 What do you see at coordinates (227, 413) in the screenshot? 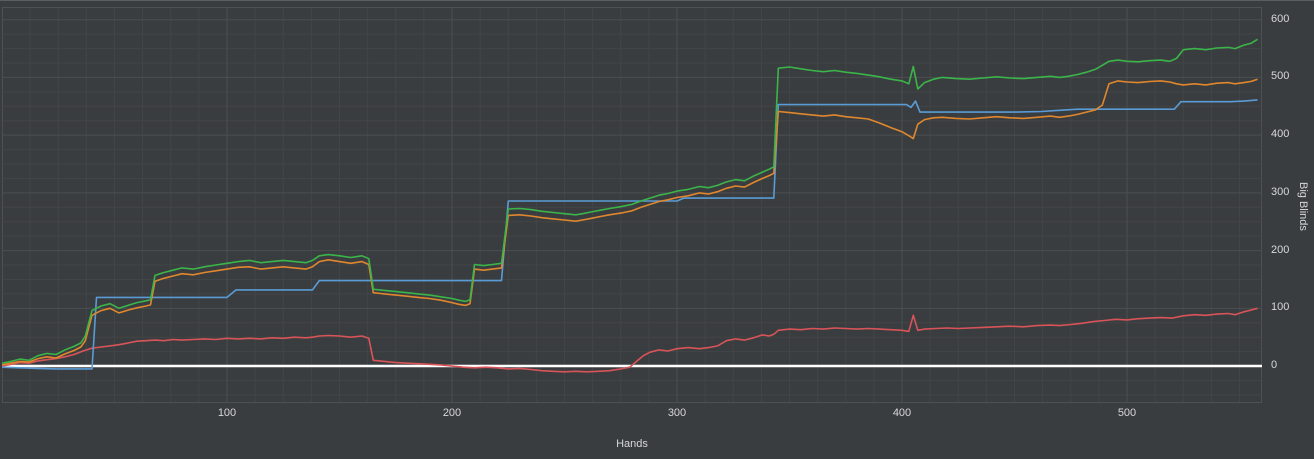
I see `x-tick-label: 100` at bounding box center [227, 413].